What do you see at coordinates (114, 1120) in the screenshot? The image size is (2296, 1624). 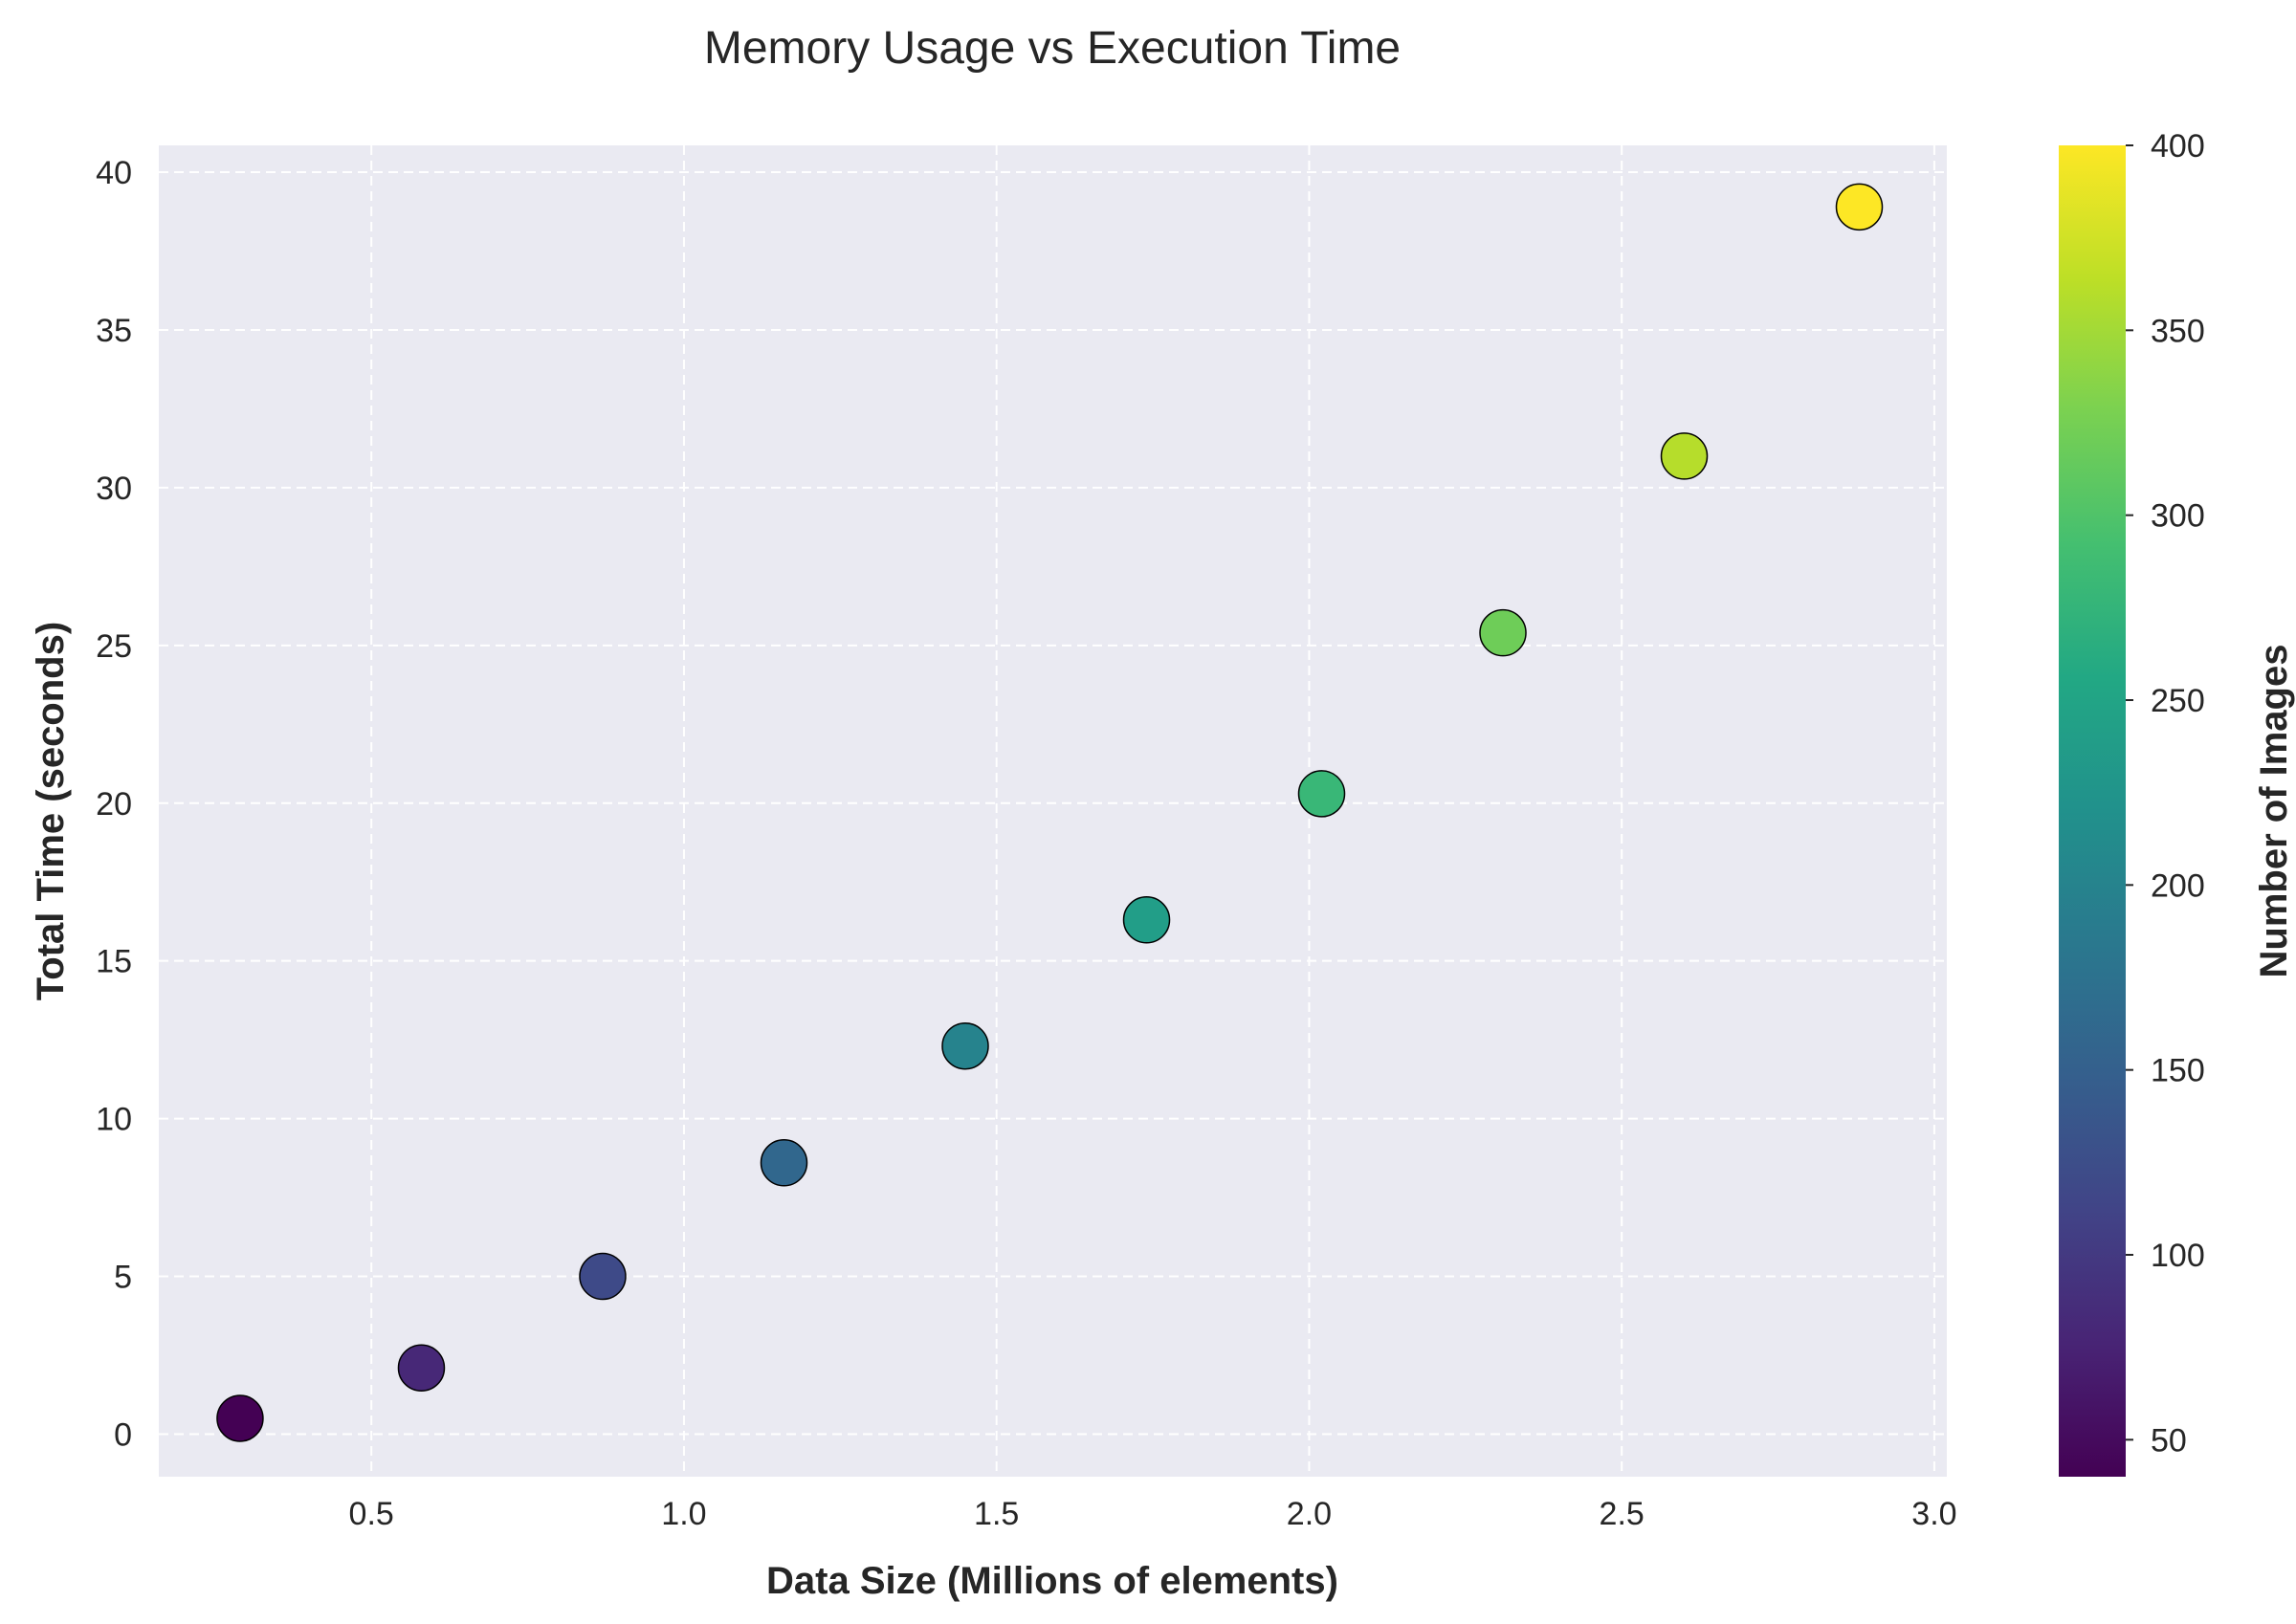 I see `y-tick-label: 10` at bounding box center [114, 1120].